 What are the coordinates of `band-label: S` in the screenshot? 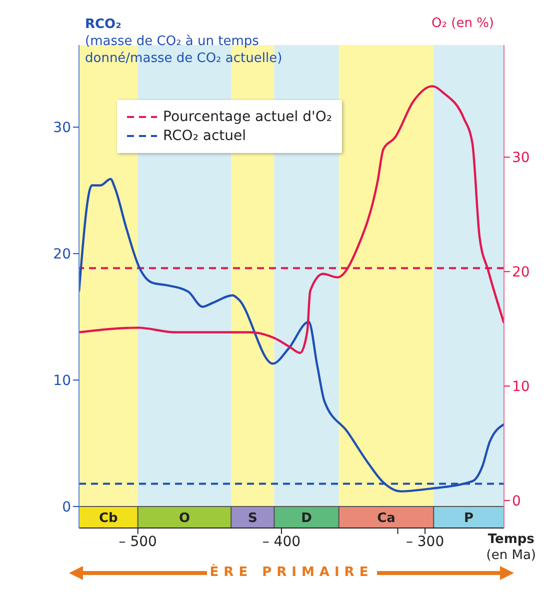 It's located at (253, 518).